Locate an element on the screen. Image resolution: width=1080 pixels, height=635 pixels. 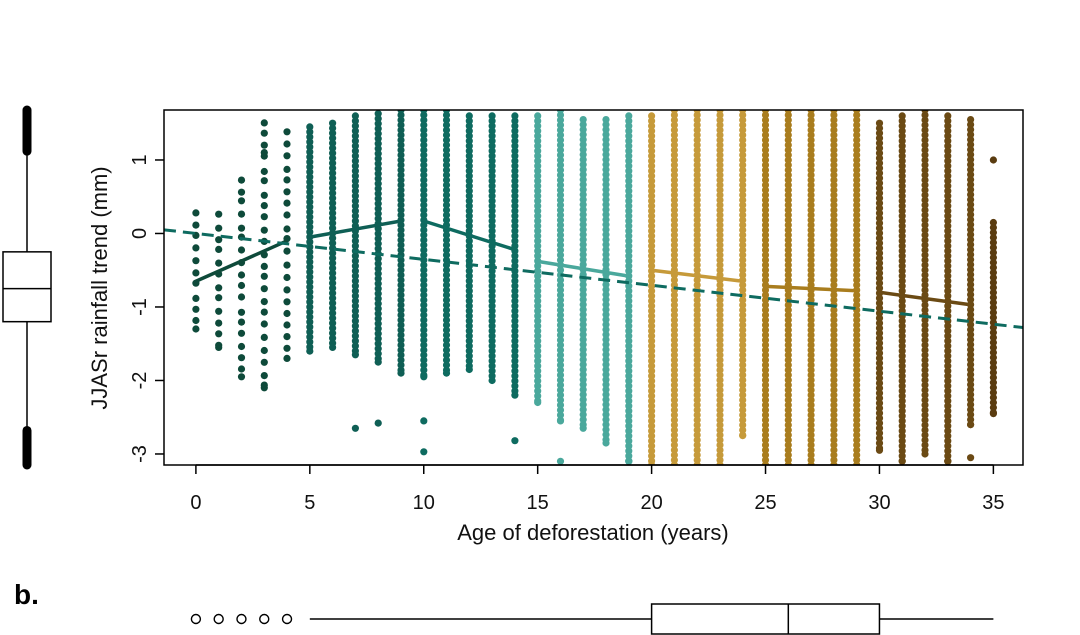
y-marginal-boxplot is located at coordinates (27, 287).